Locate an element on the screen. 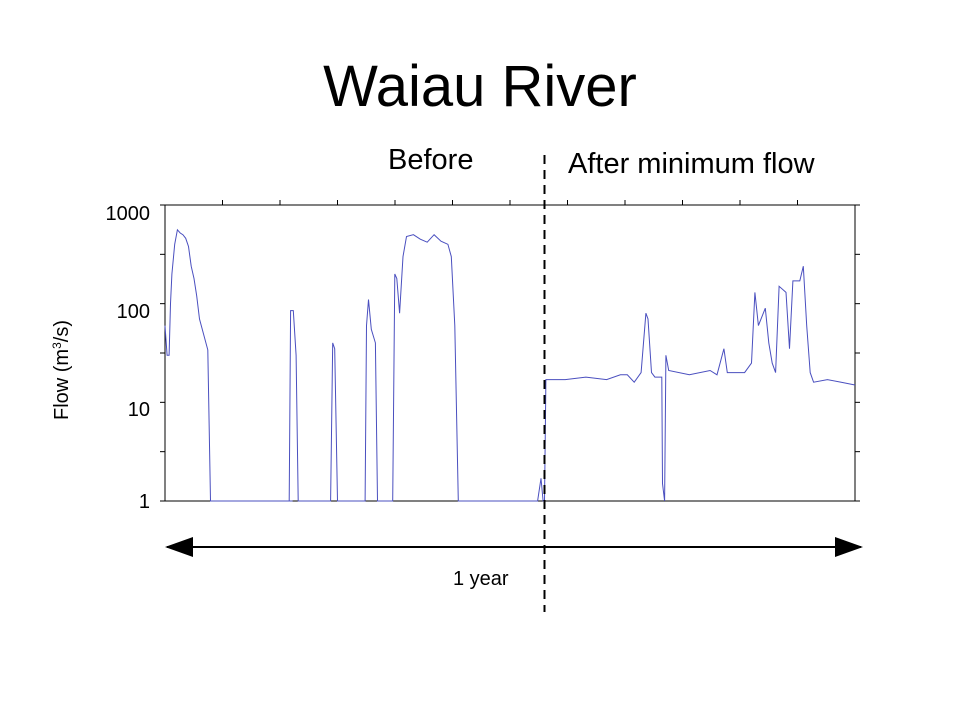  y-tick-label-10: 10 is located at coordinates (138, 410).